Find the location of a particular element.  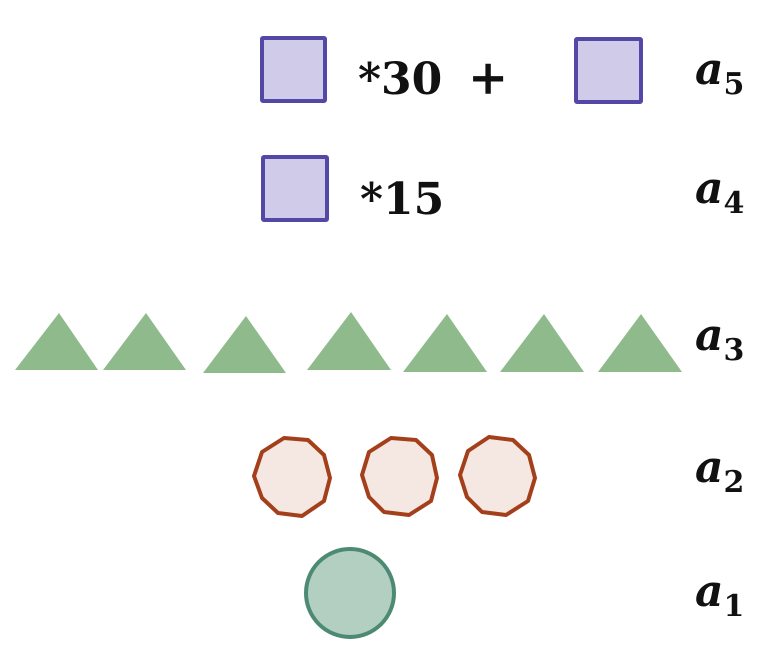

plus-operator: + is located at coordinates (488, 78).